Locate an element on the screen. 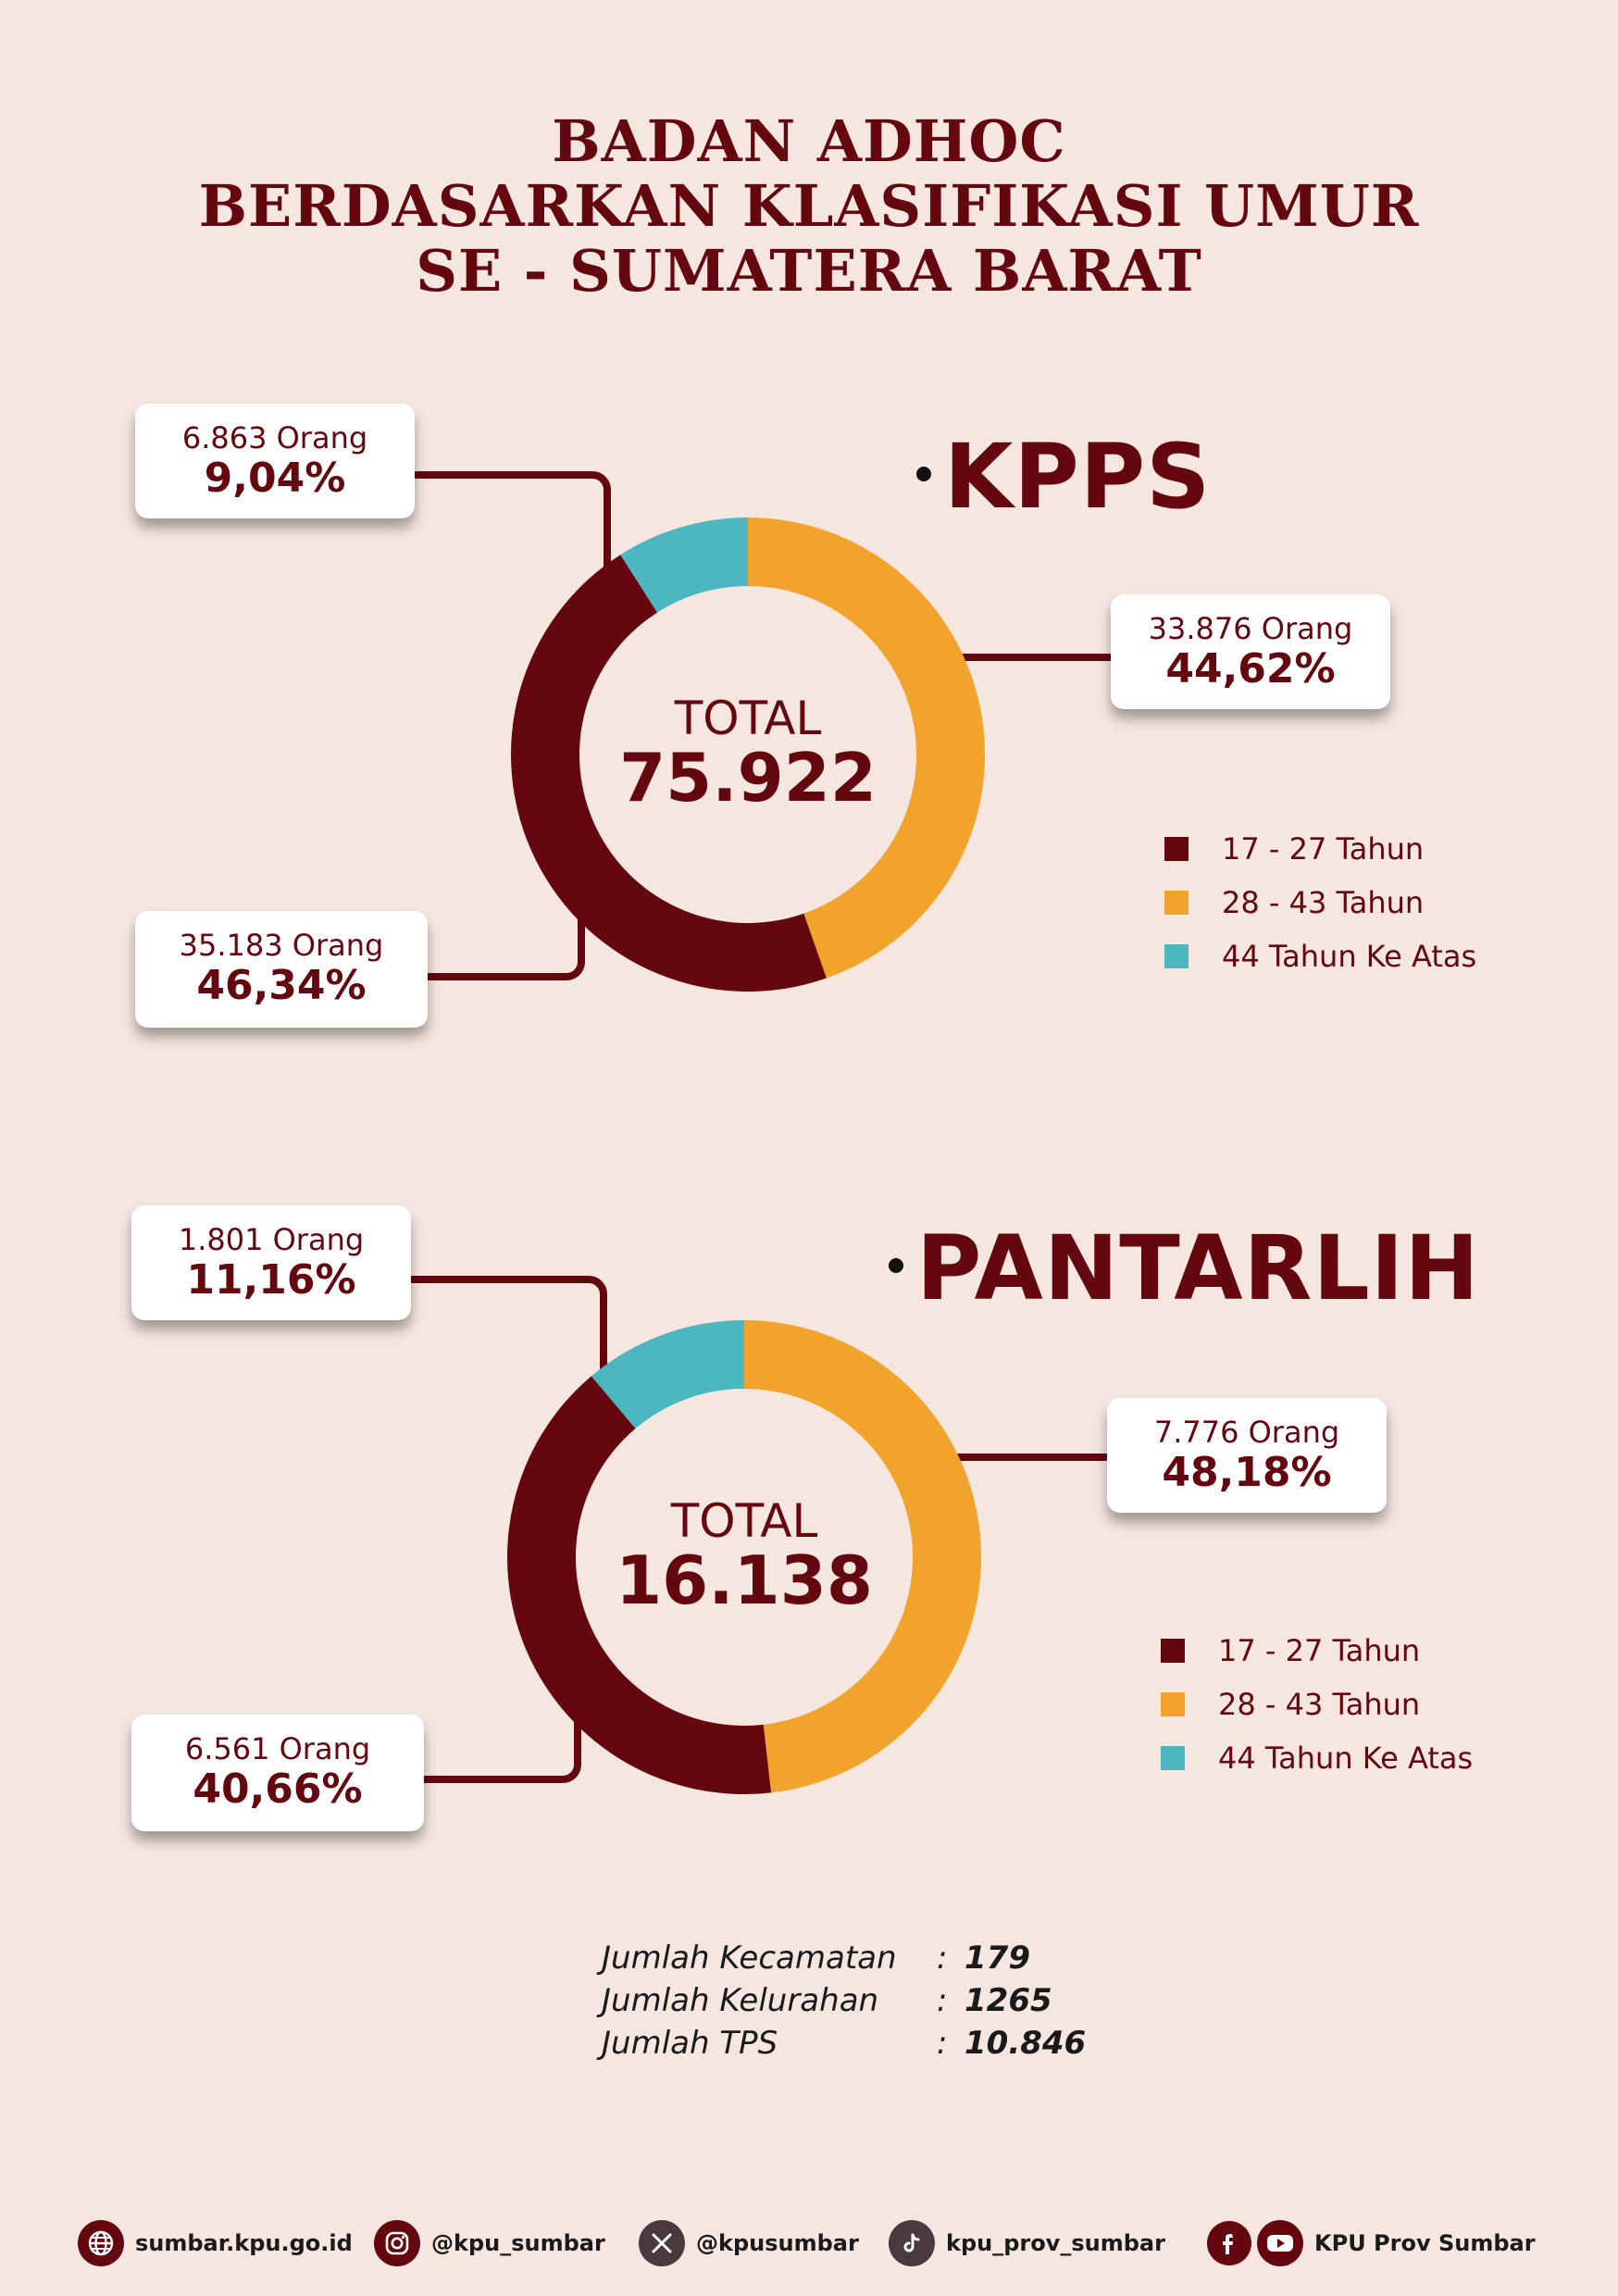 The height and width of the screenshot is (2296, 1618). kpps-title: KPPS is located at coordinates (1078, 477).